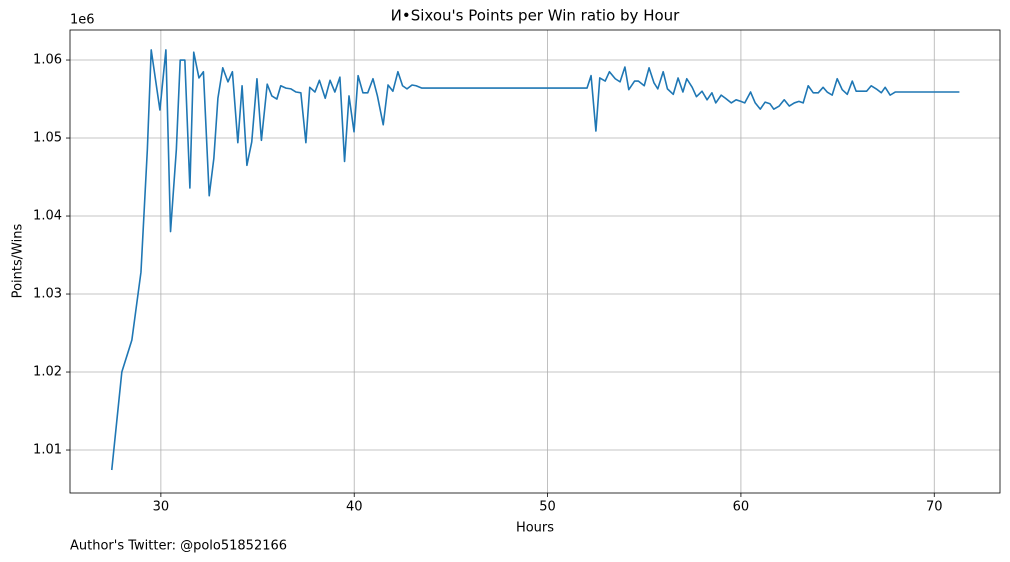 The image size is (1010, 562). What do you see at coordinates (47, 450) in the screenshot?
I see `y-tick-label: 1.01` at bounding box center [47, 450].